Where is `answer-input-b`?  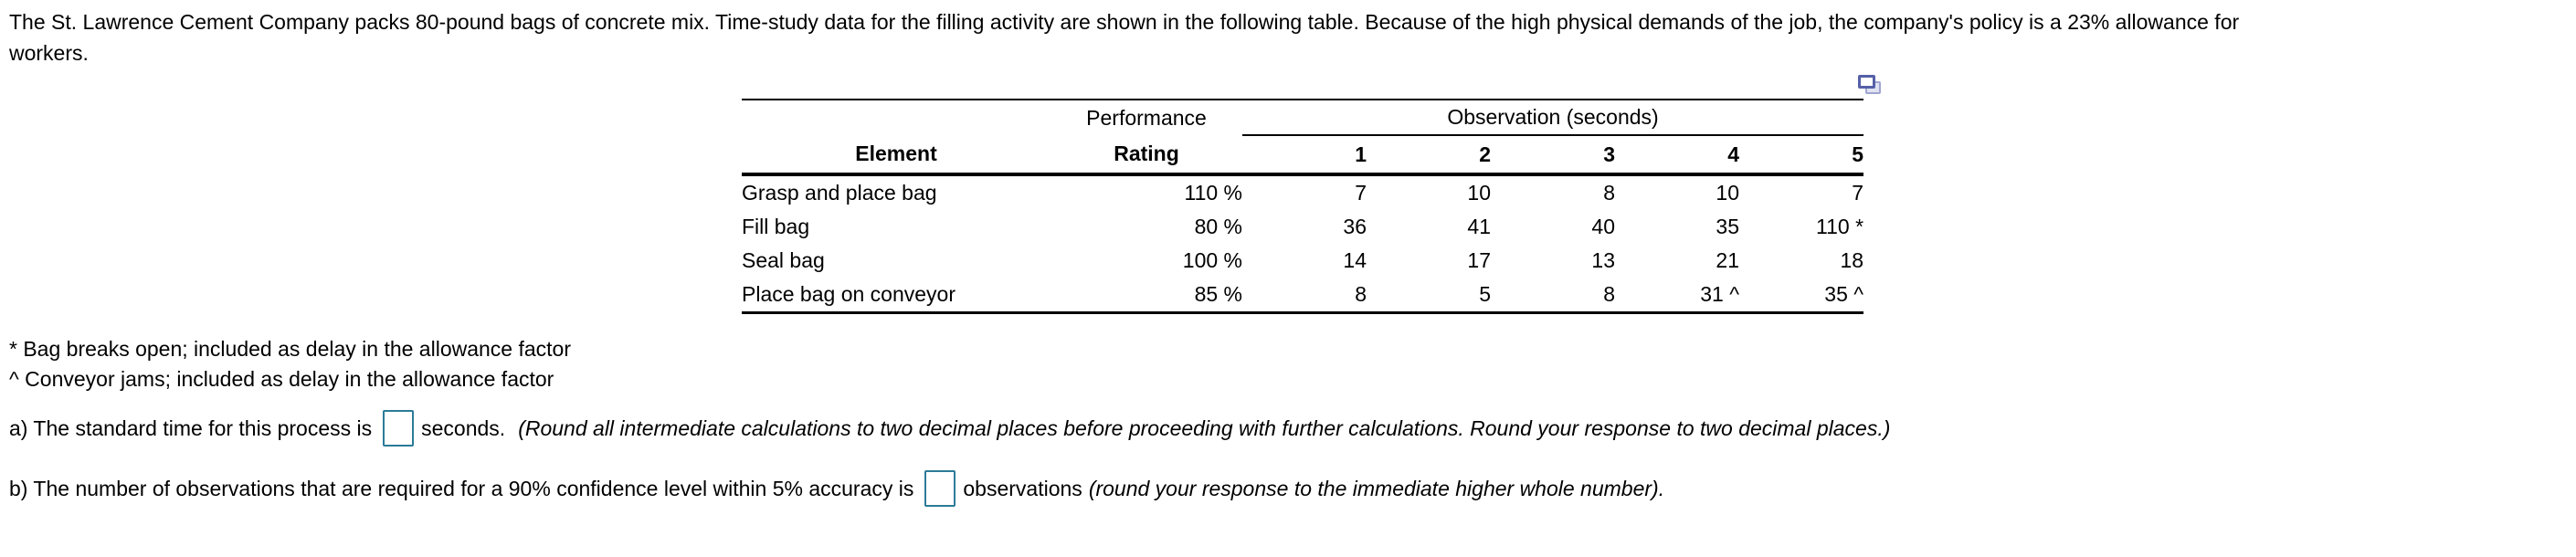 answer-input-b is located at coordinates (940, 488).